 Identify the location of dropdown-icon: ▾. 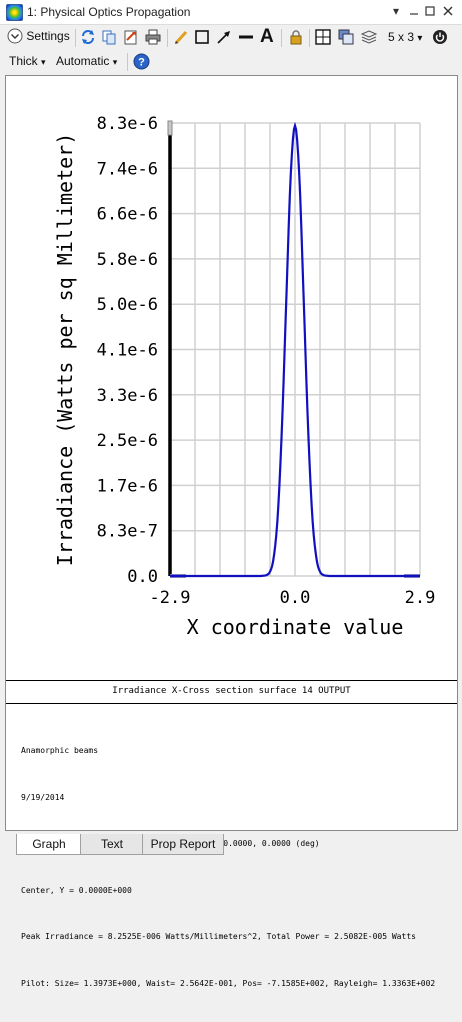
(396, 11).